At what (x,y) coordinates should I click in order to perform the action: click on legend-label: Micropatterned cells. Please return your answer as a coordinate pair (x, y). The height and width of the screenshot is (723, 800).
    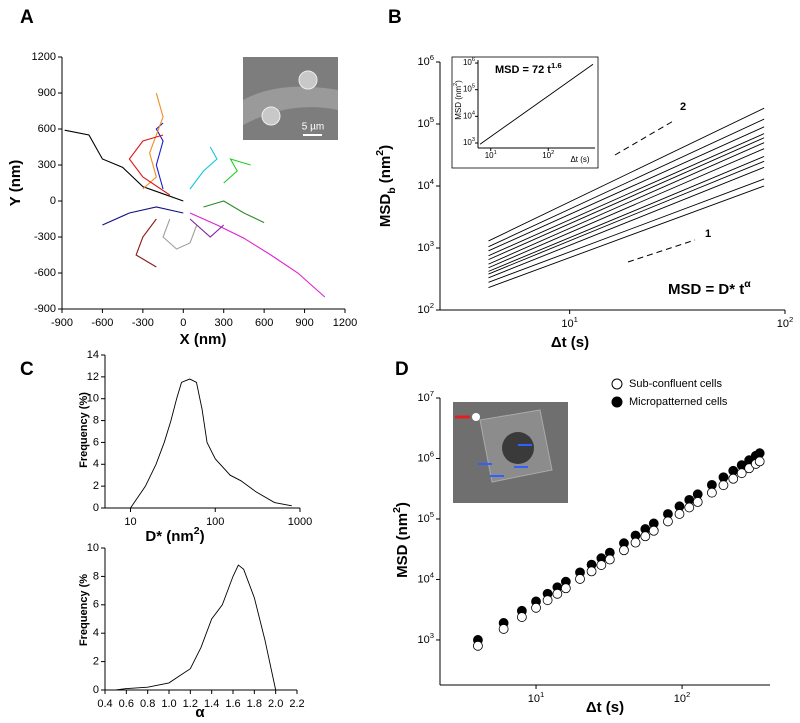
    Looking at the image, I should click on (678, 402).